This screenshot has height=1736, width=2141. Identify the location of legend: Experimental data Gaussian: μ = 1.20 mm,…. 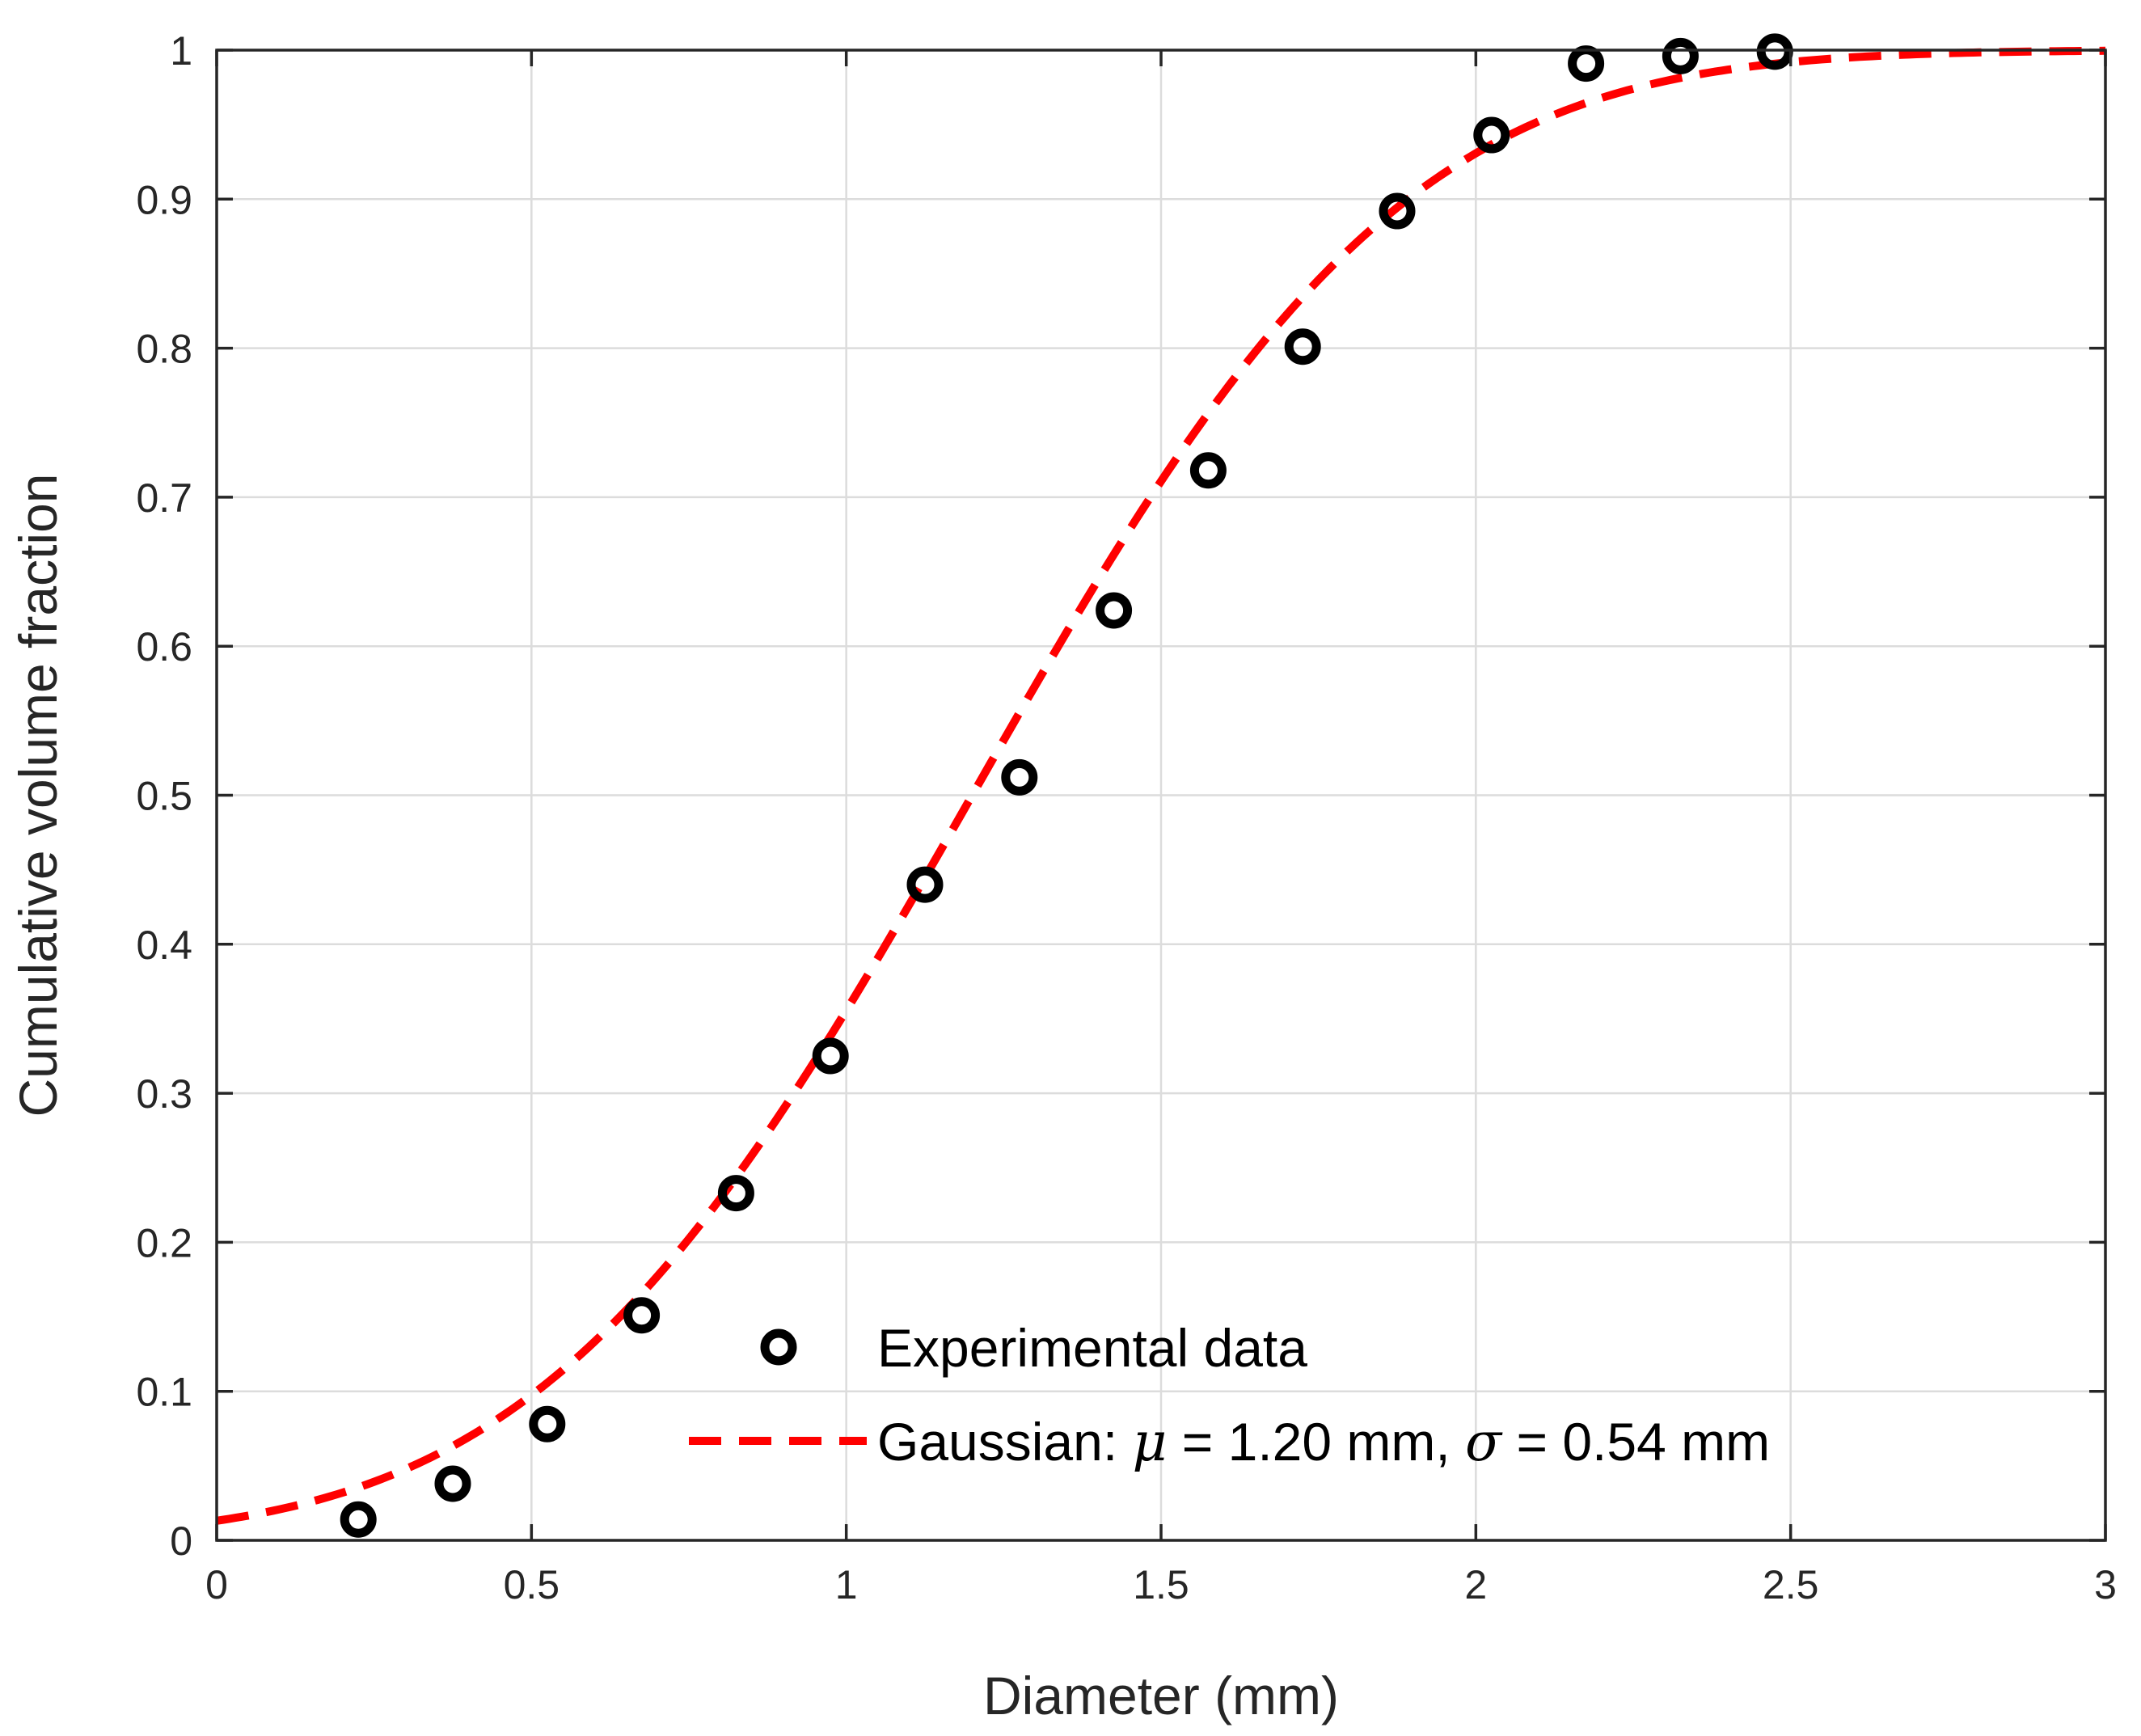
(1229, 1395).